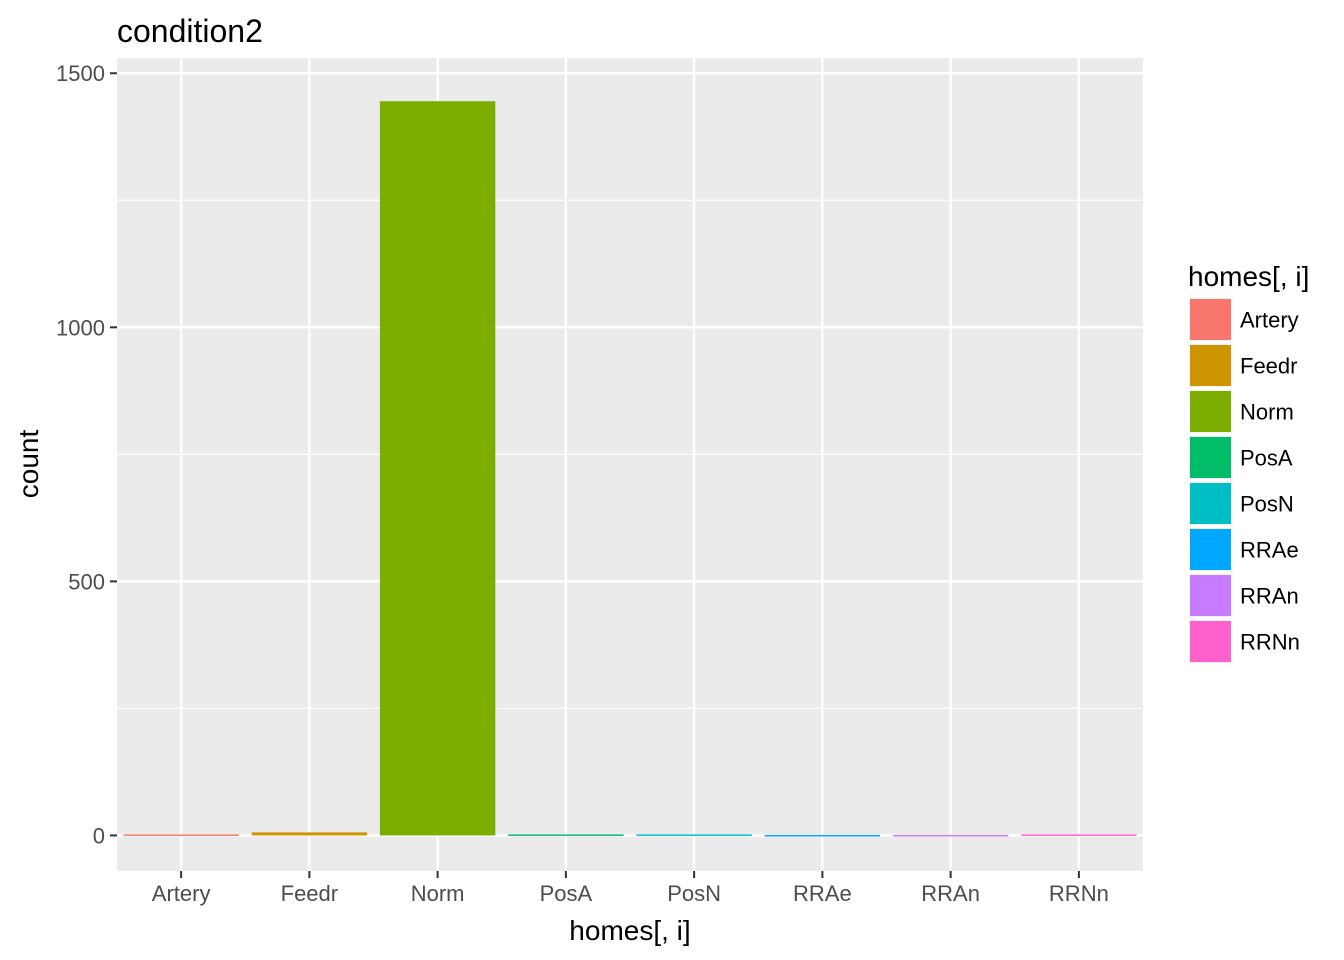  What do you see at coordinates (566, 835) in the screenshot?
I see `bar-posa` at bounding box center [566, 835].